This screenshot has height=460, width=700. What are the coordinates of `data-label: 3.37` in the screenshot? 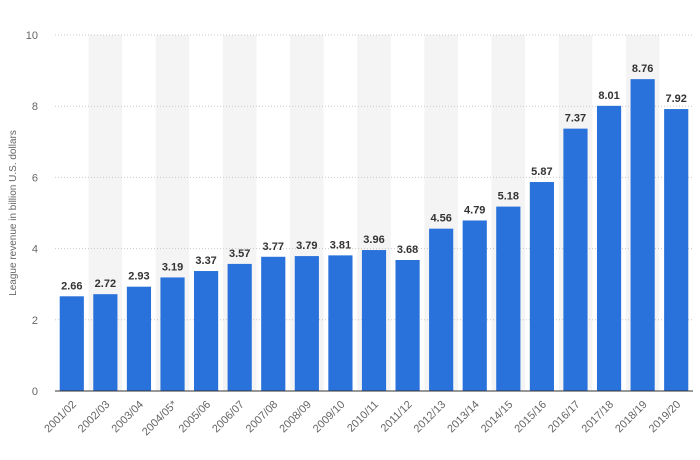 It's located at (205, 261).